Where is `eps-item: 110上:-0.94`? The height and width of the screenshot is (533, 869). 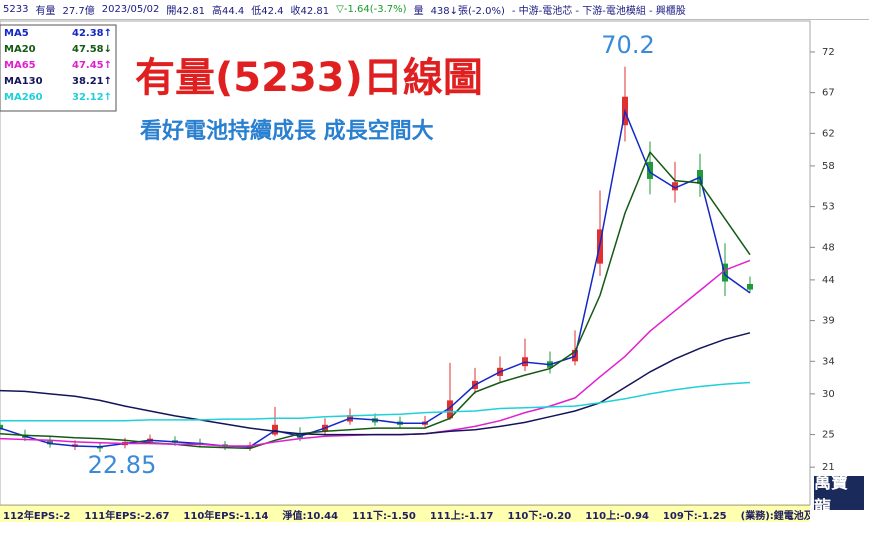 eps-item: 110上:-0.94 is located at coordinates (617, 516).